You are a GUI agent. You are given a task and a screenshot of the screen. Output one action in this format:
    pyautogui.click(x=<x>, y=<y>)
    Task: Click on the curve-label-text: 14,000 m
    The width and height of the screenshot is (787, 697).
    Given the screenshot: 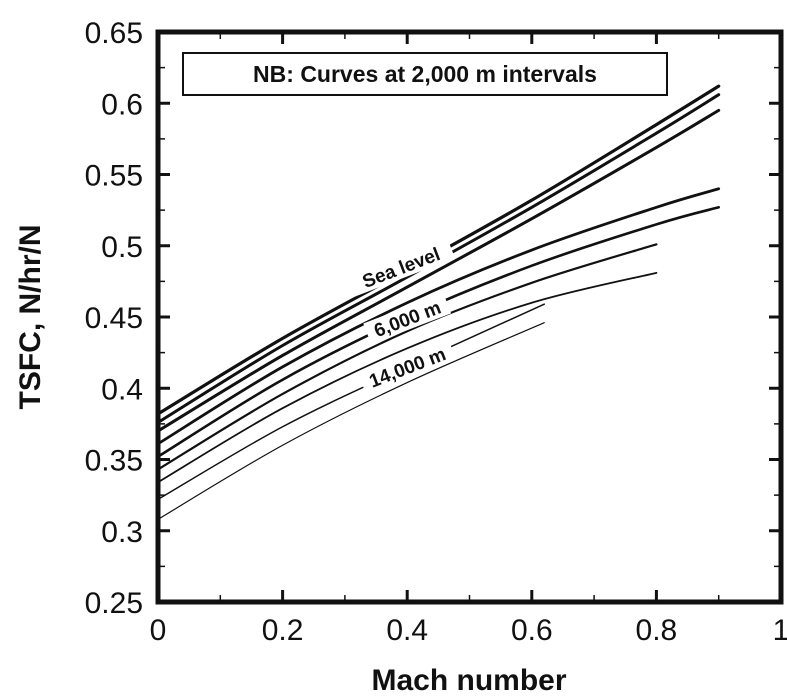 What is the action you would take?
    pyautogui.click(x=407, y=368)
    